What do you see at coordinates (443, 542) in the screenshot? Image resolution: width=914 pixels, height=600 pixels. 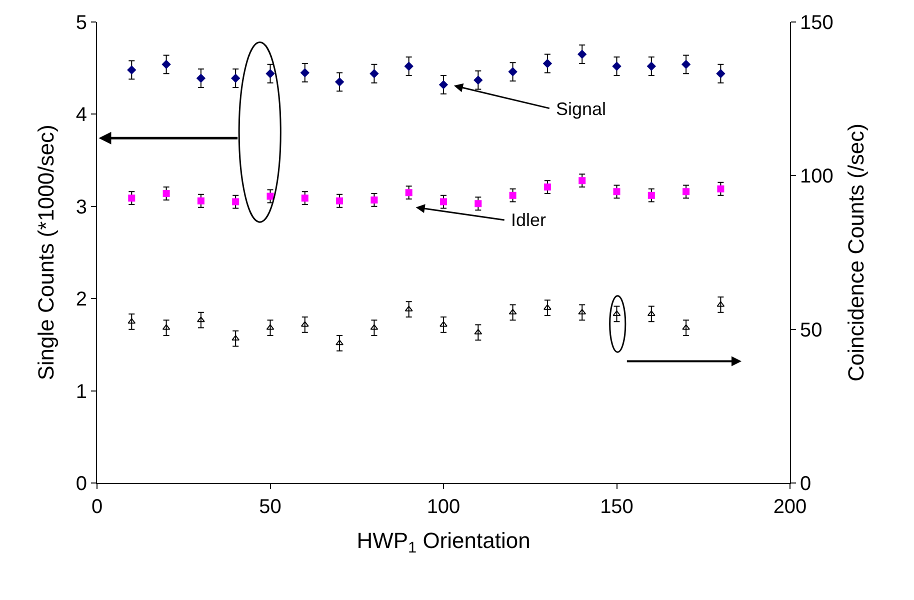 I see `x-axis-title: HWP$_{1}$ Orientation` at bounding box center [443, 542].